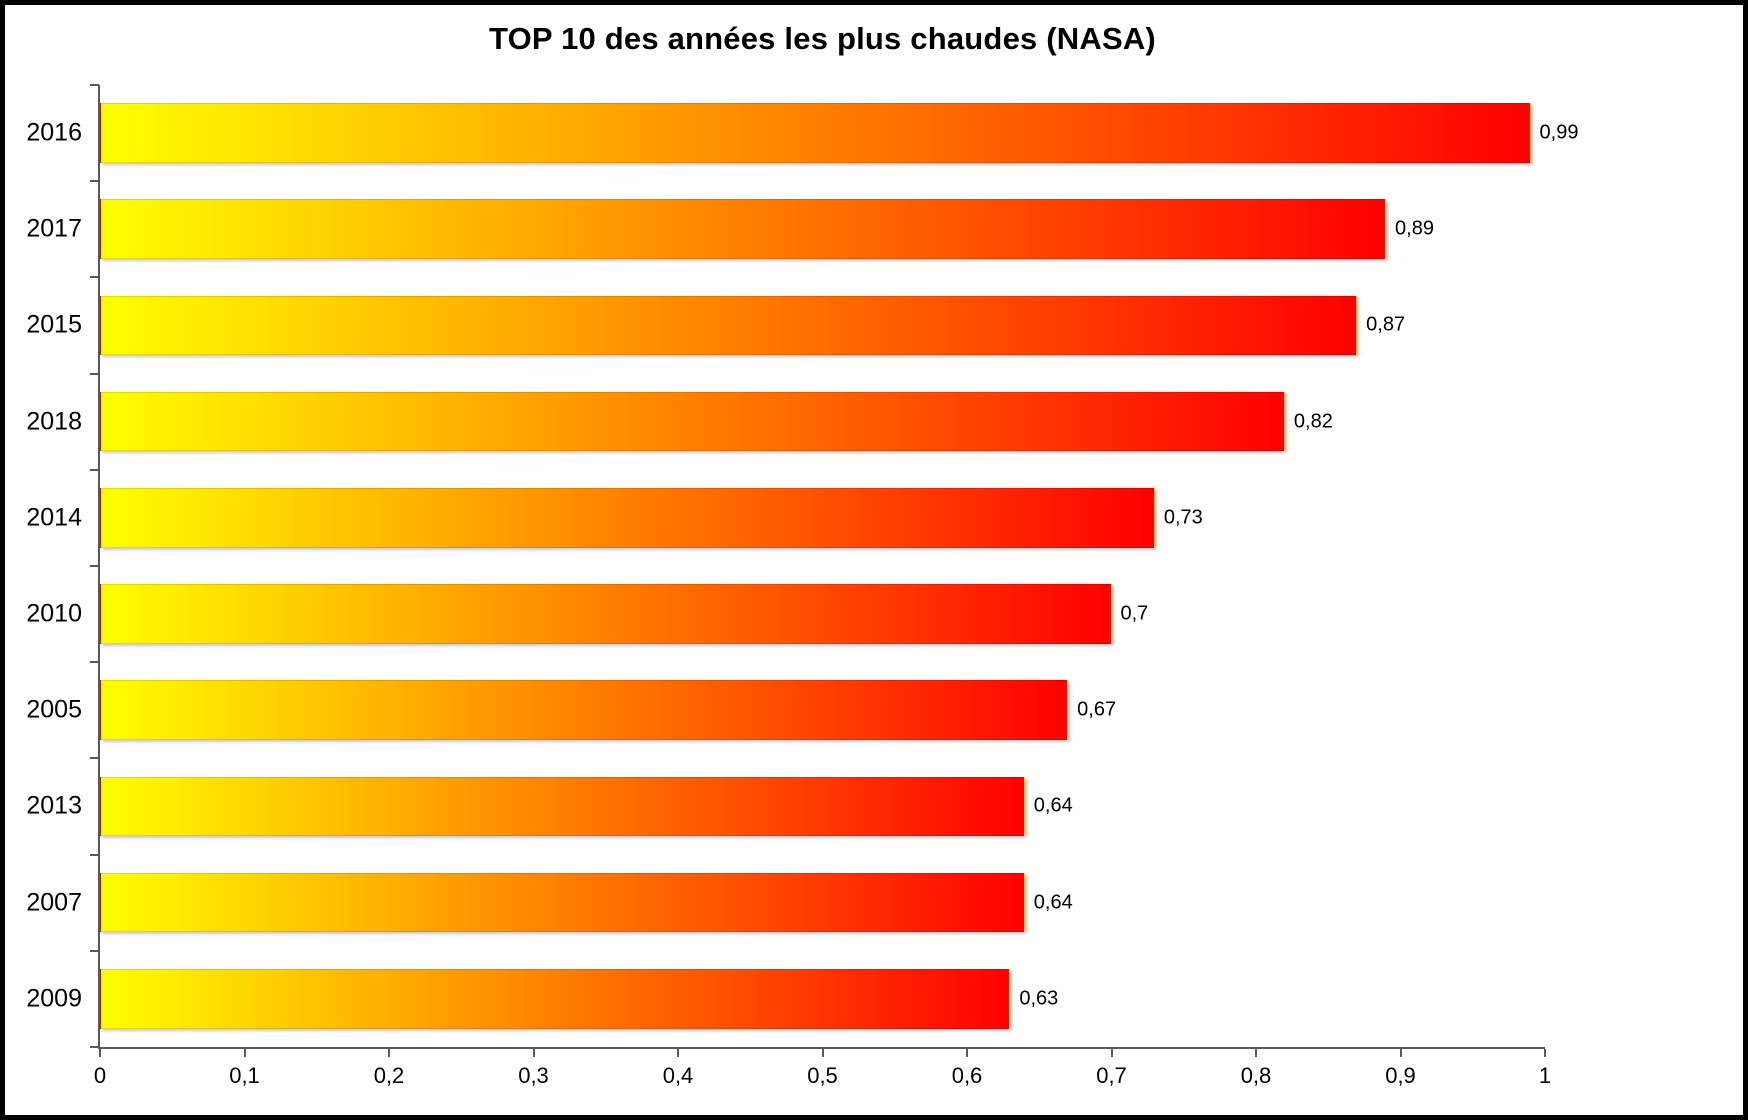  I want to click on x-tick-label: 0,3, so click(533, 1075).